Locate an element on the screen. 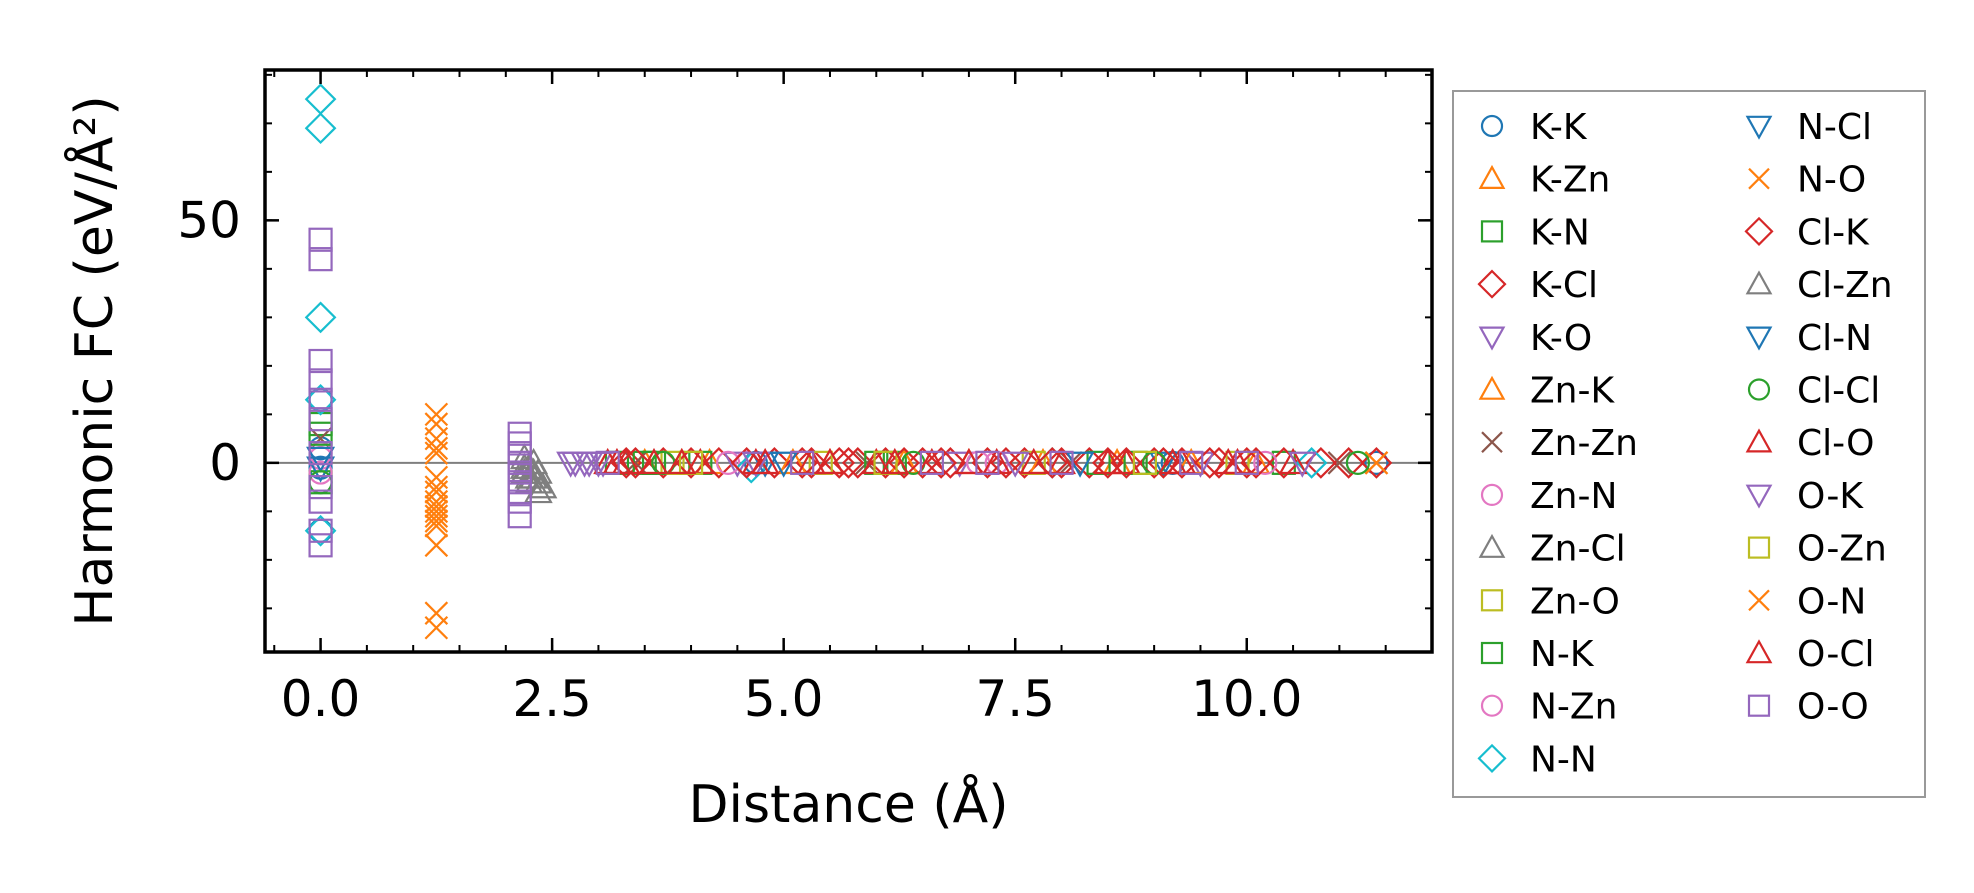  legend-item: Zn-N is located at coordinates (1548, 496).